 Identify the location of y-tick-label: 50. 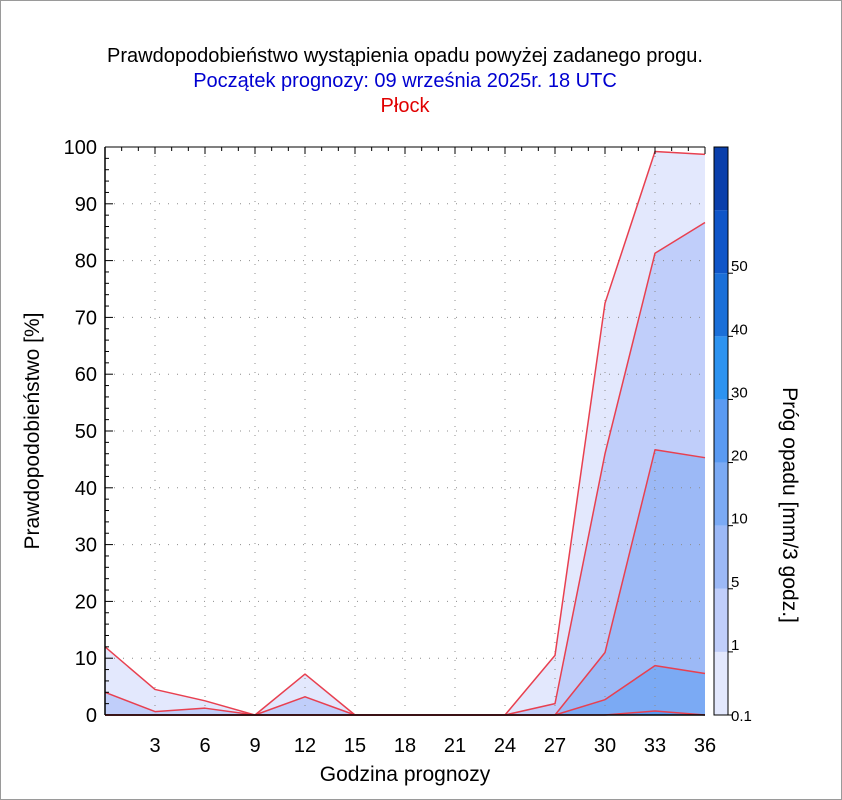
(86, 432).